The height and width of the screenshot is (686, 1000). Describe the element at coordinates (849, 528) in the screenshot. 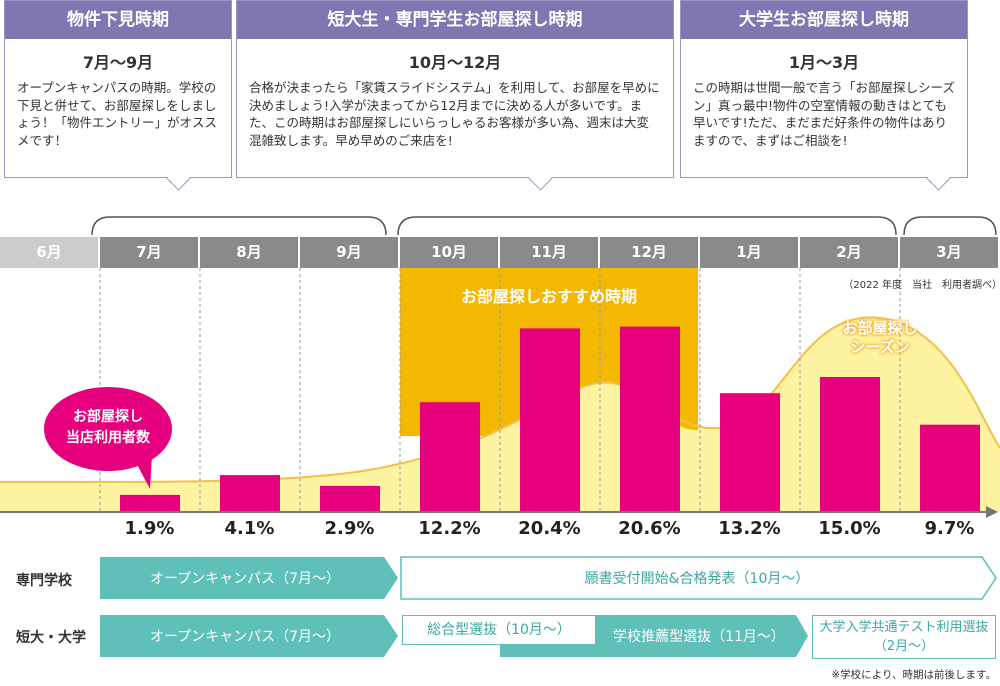

I see `value-label-2月: 15.0%` at that location.